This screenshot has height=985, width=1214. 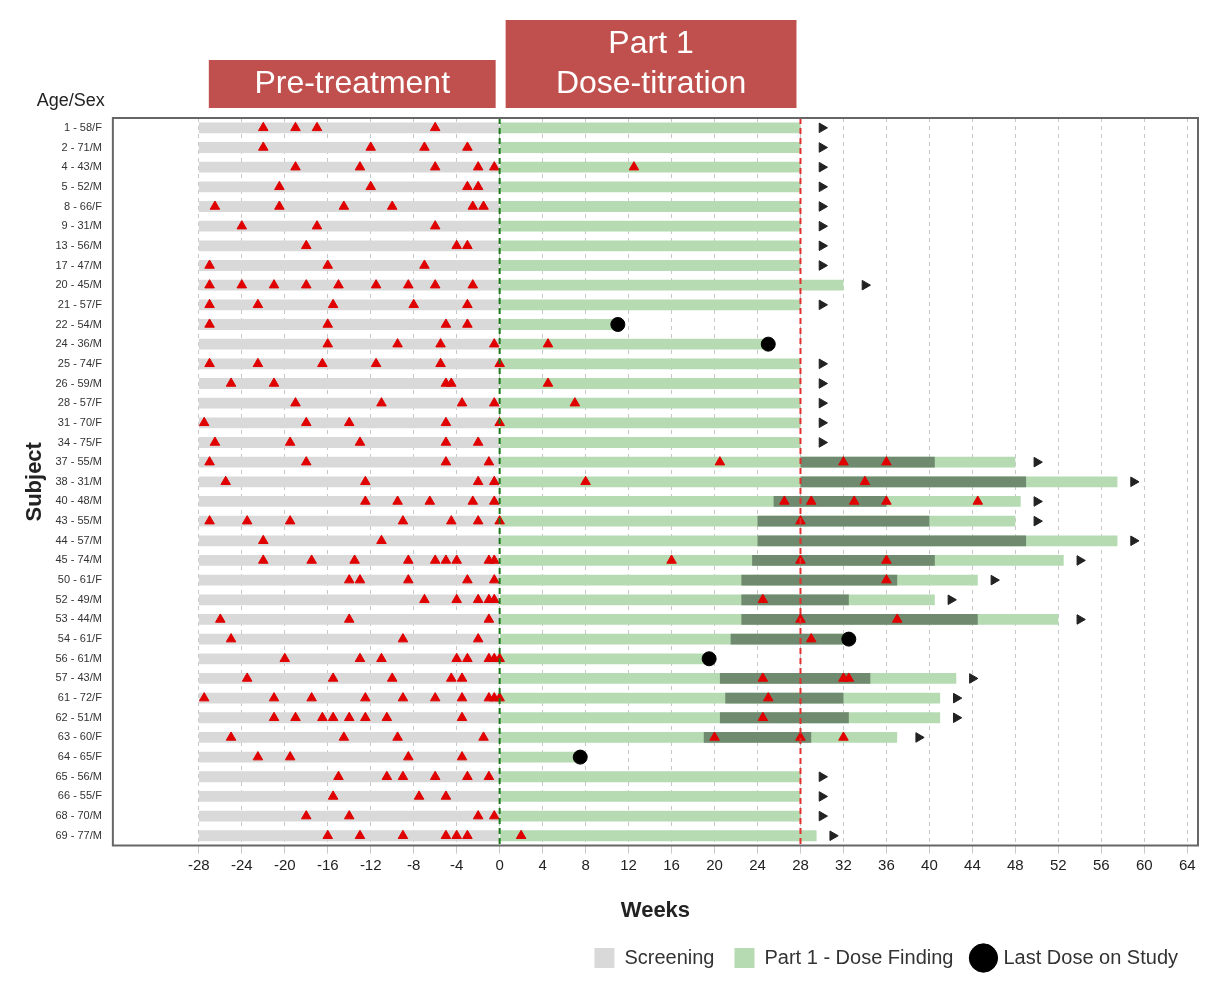 I want to click on x-tick-label: 8, so click(x=585, y=864).